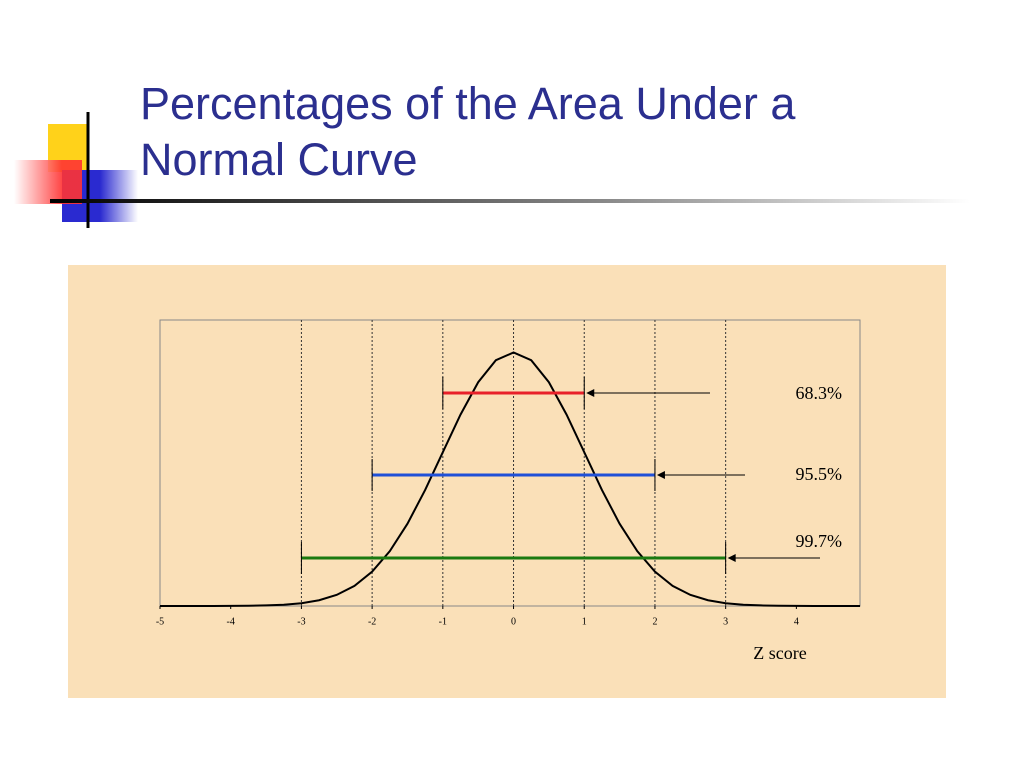 This screenshot has height=768, width=1024. I want to click on x-tick-label: -1, so click(443, 621).